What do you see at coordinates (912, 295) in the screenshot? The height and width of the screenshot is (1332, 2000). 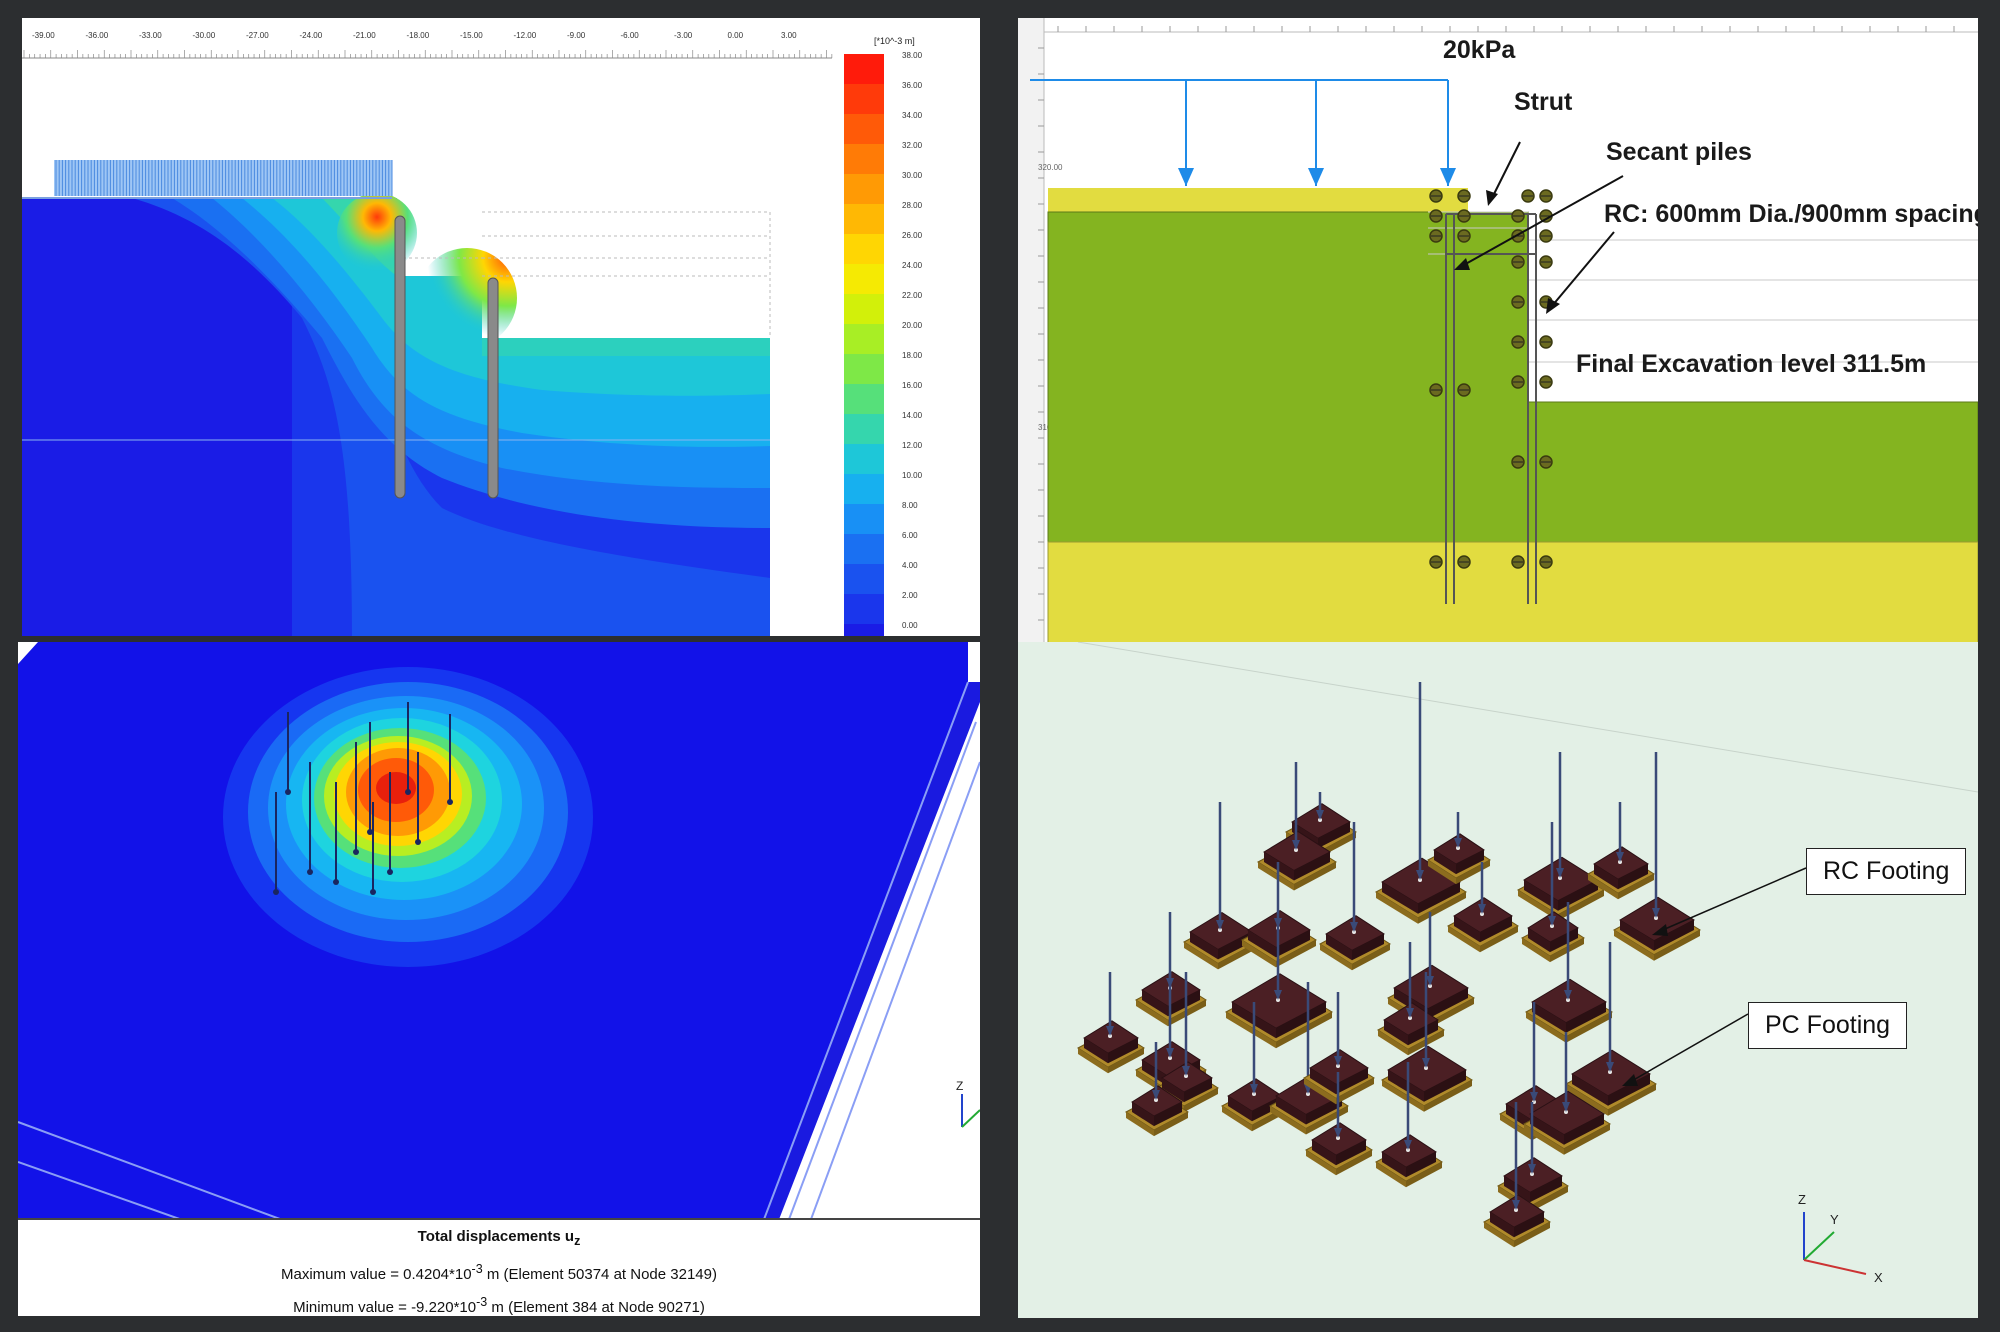 I see `legend-value: 22.00` at bounding box center [912, 295].